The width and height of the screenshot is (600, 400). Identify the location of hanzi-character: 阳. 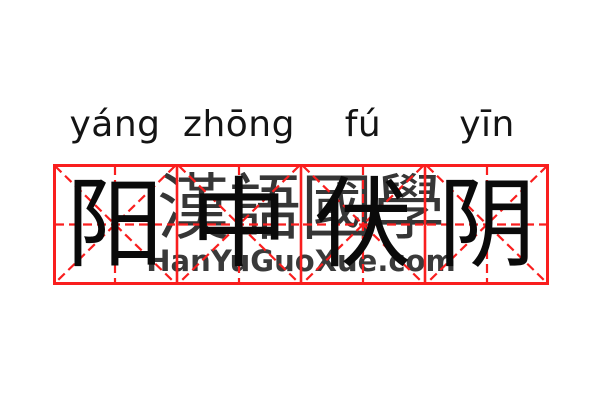
(114, 224).